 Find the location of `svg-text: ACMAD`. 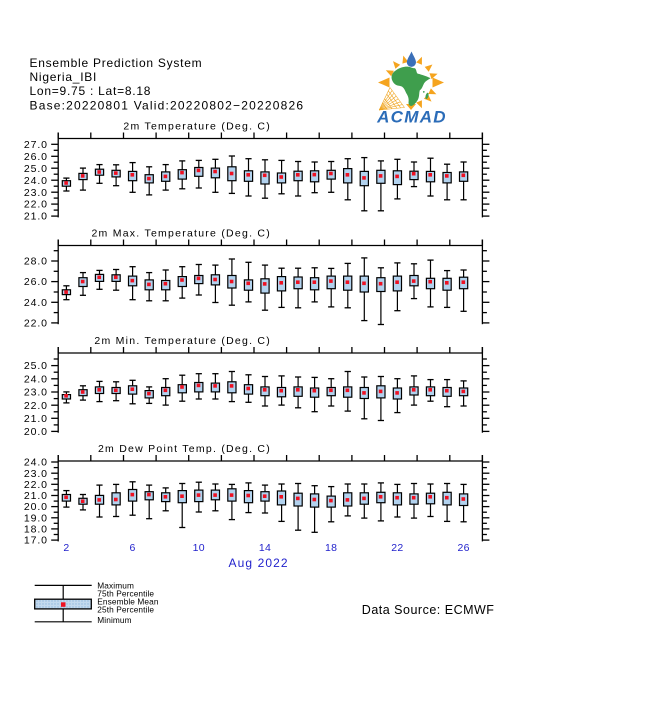

svg-text: ACMAD is located at coordinates (411, 116).